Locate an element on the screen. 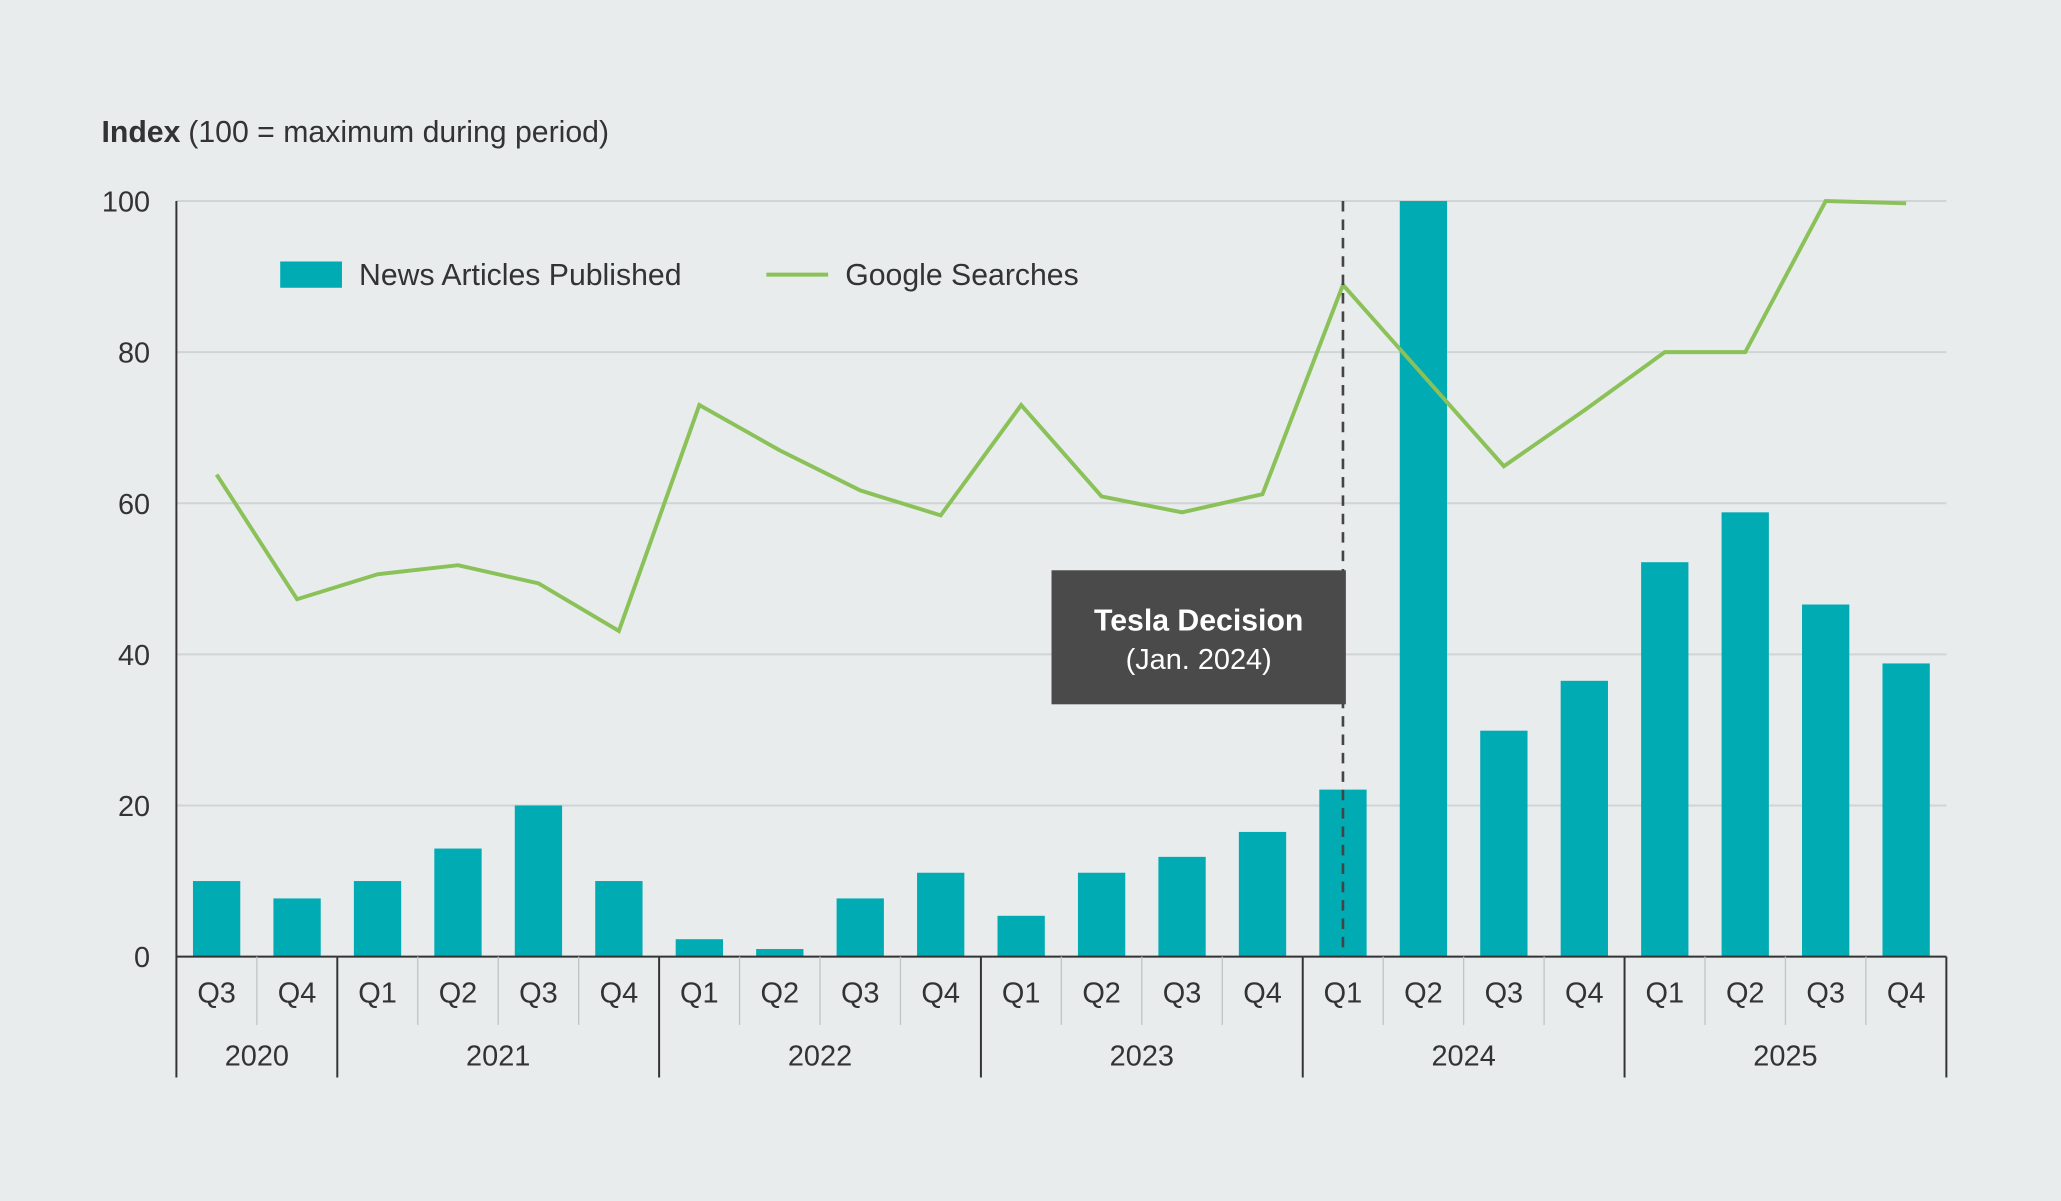 The image size is (2061, 1201). annotation-title: Tesla Decision is located at coordinates (1198, 621).